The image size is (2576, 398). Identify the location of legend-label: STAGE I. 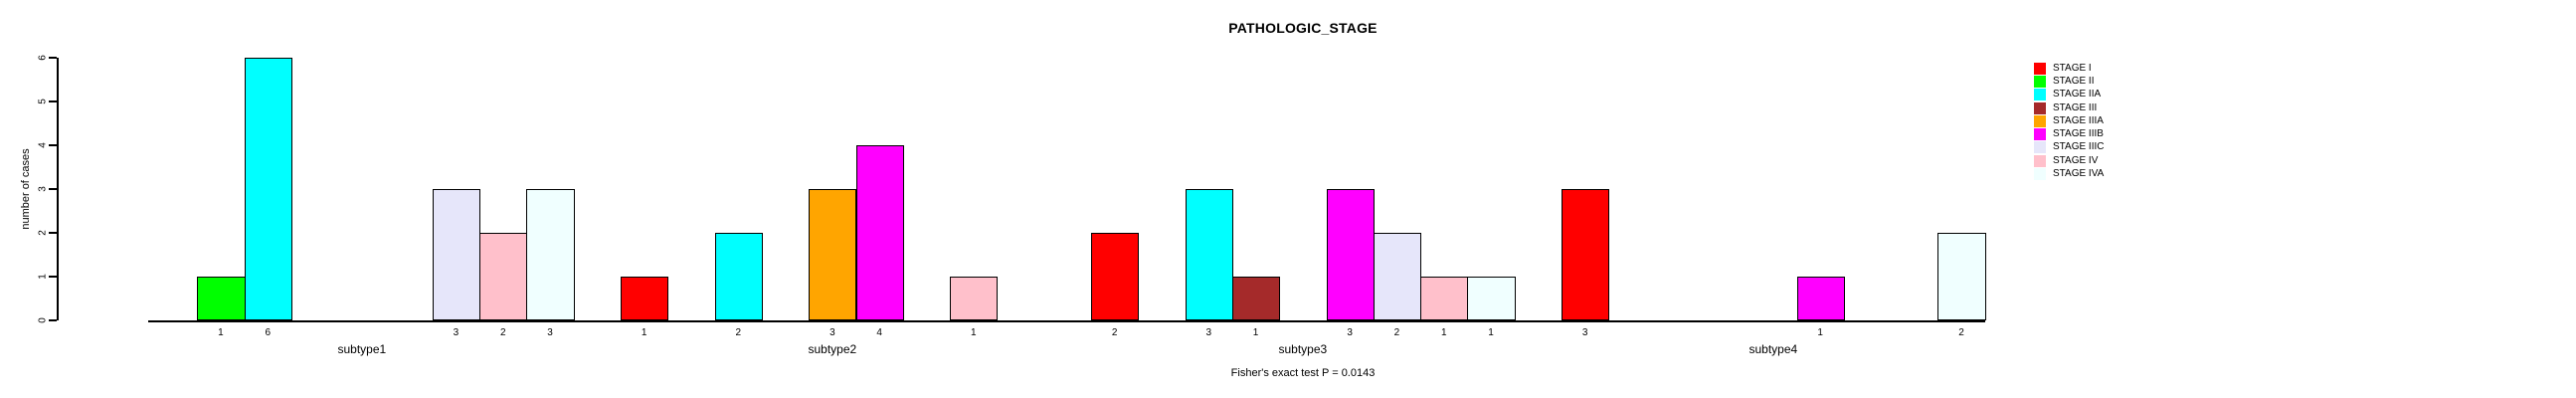
(2072, 68).